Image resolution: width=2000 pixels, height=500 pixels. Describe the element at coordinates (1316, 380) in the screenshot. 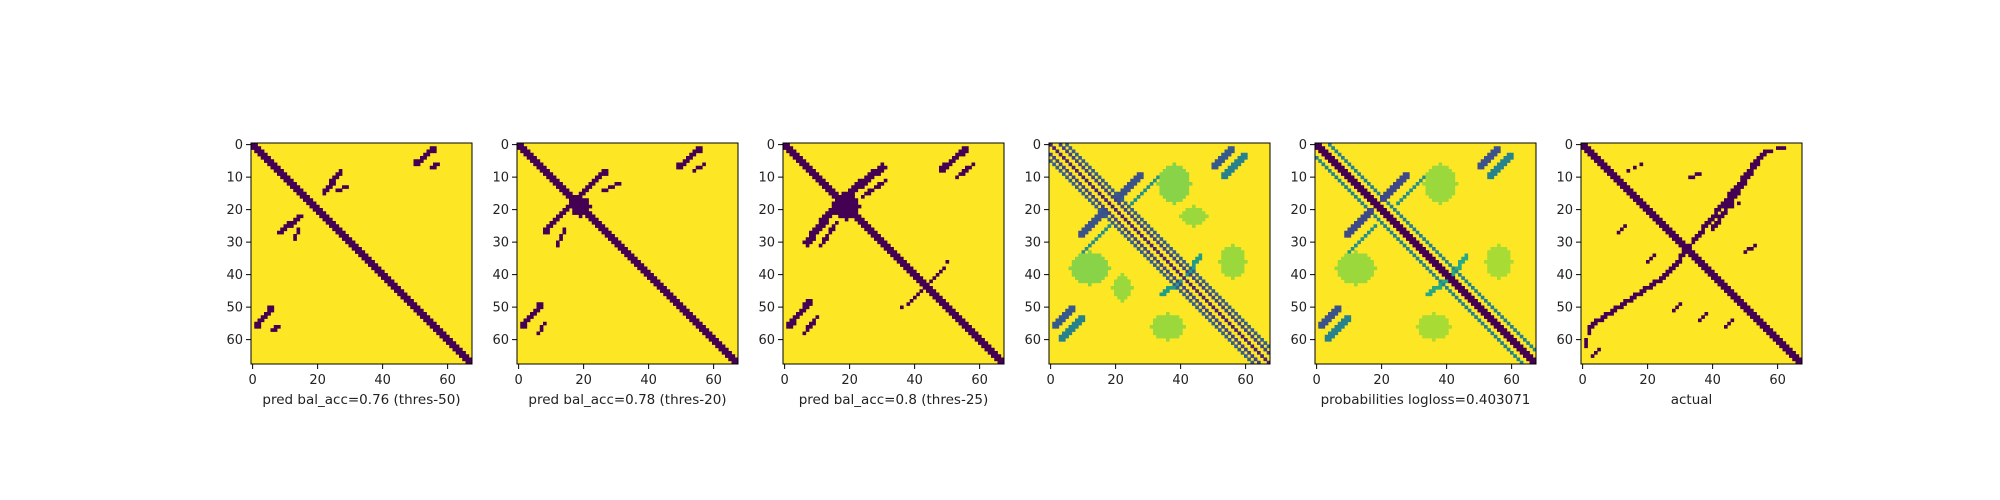

I see `x-tick-label: 0` at that location.